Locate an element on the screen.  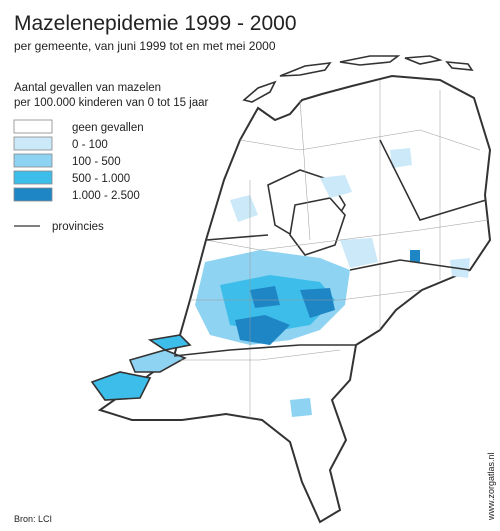
title: Mazelenepidemie 1999 - 2000 is located at coordinates (155, 23).